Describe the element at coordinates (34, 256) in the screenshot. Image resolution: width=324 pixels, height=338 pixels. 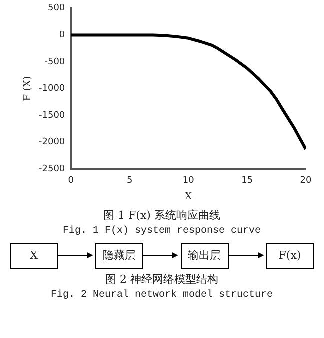
I see `category-label: X` at that location.